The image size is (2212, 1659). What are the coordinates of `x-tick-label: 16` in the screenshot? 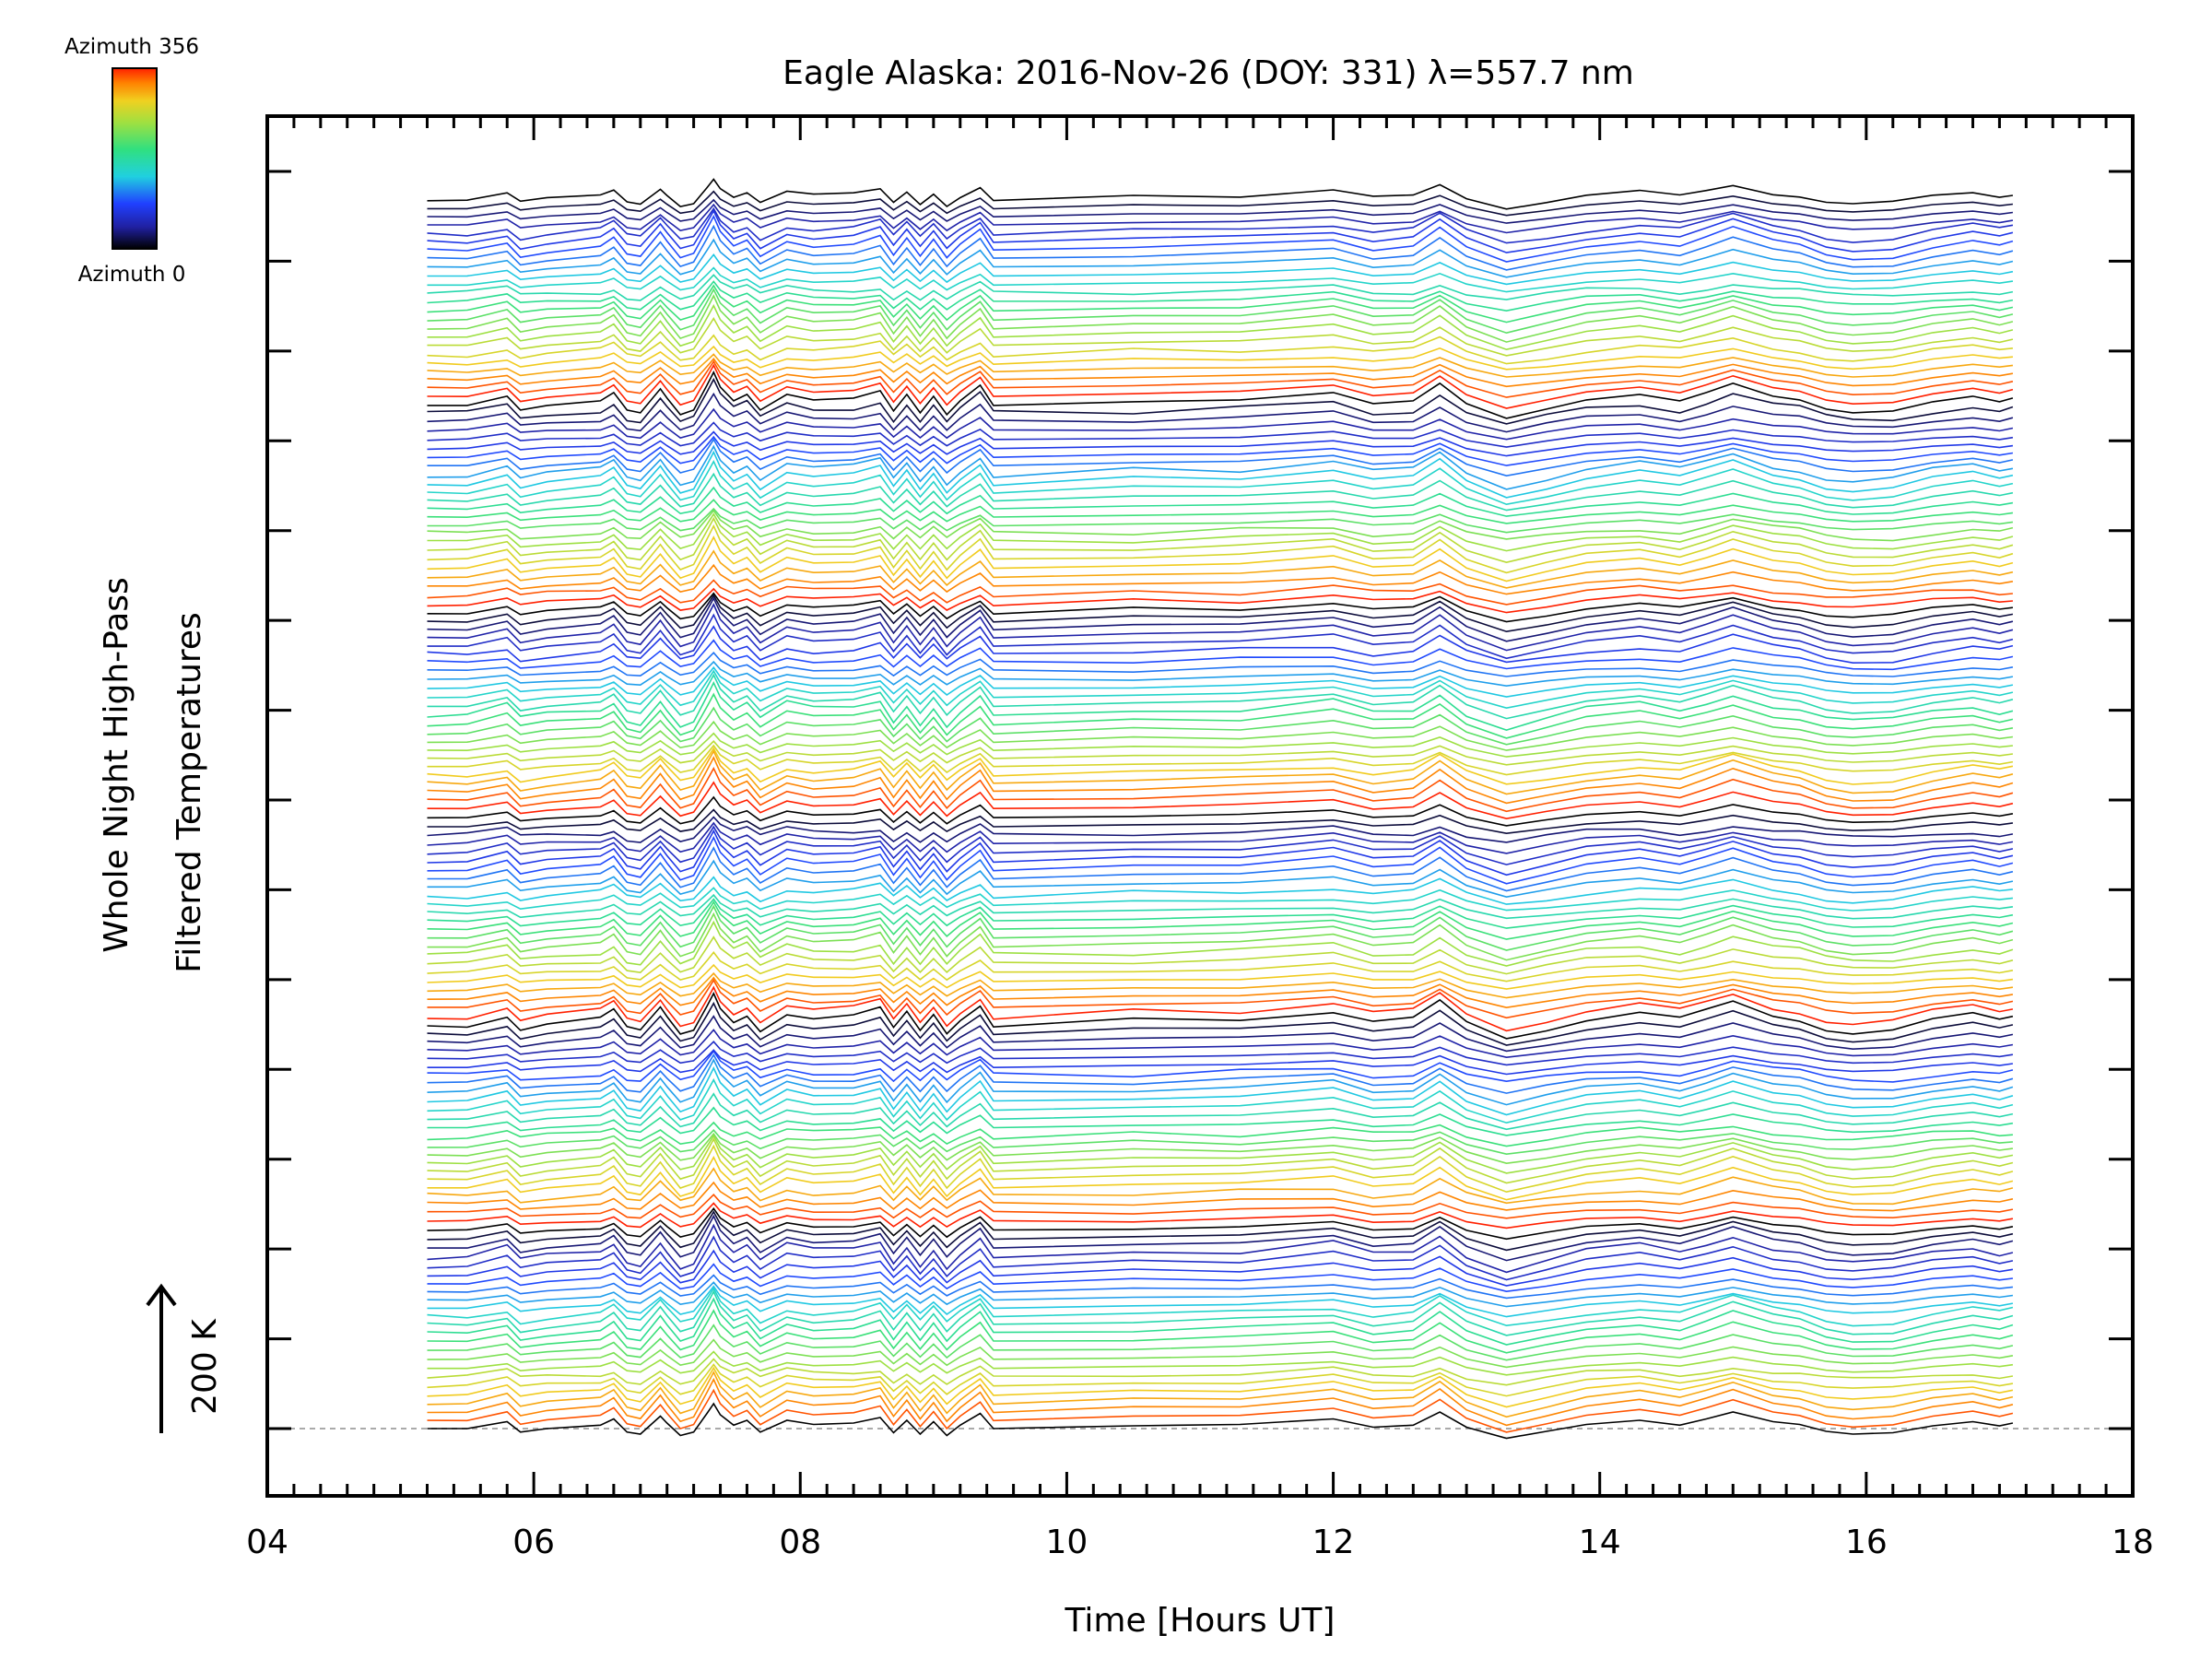 It's located at (1866, 1542).